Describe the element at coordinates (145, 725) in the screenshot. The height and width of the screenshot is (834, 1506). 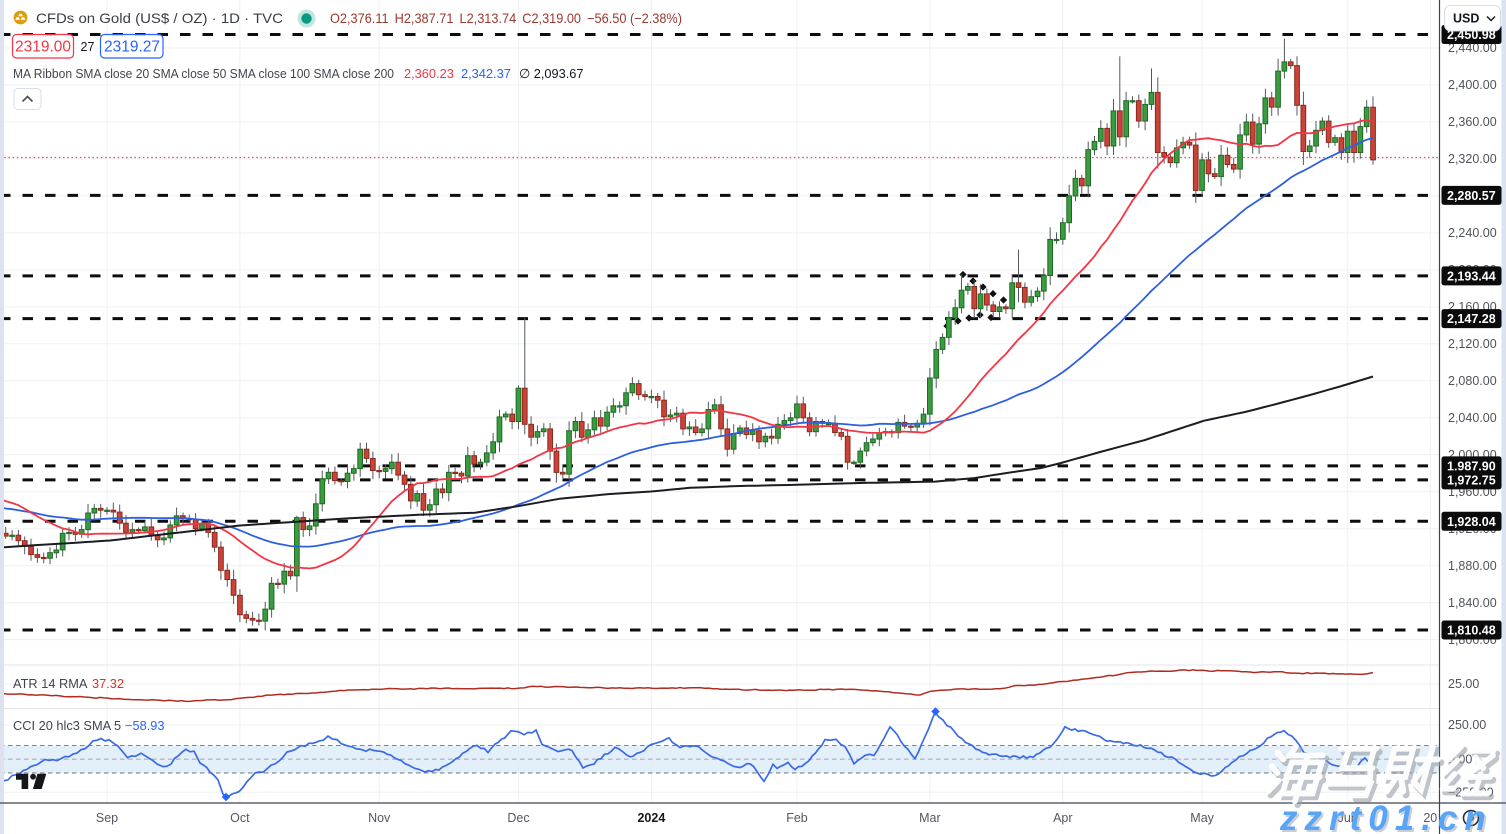
I see `svg-text: −58.93` at that location.